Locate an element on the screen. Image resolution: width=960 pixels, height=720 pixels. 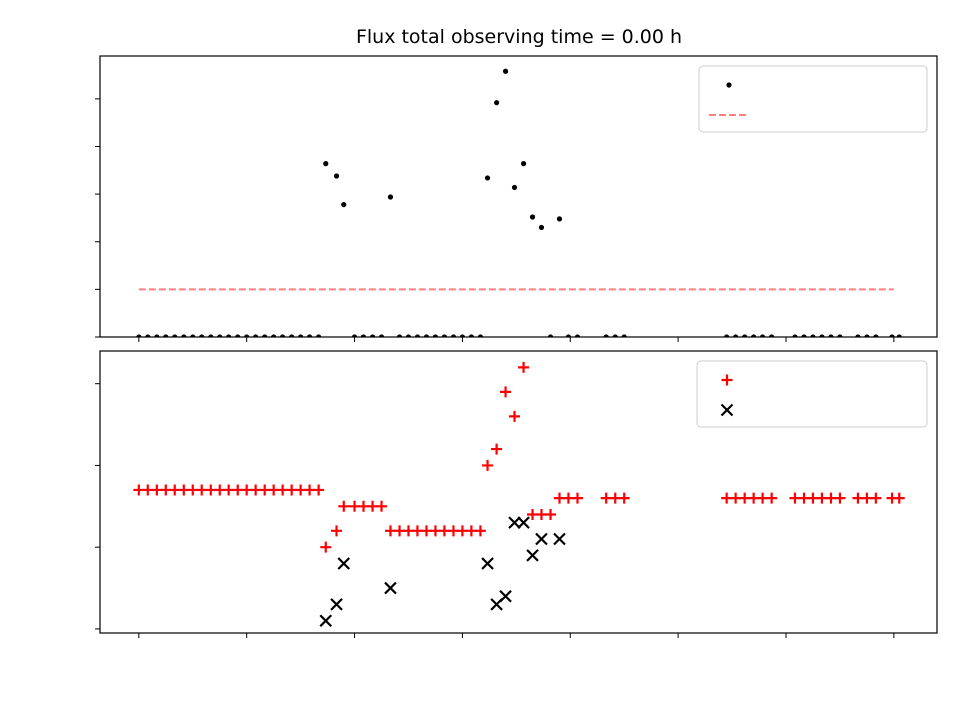
figure-title: Flux total observing time = 0.00 h is located at coordinates (519, 37).